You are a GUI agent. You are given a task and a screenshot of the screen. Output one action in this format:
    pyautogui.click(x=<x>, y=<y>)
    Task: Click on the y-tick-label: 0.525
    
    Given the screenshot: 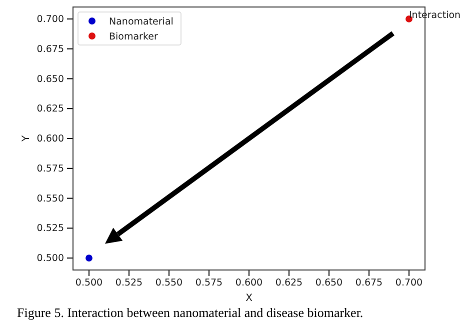 What is the action you would take?
    pyautogui.click(x=50, y=228)
    